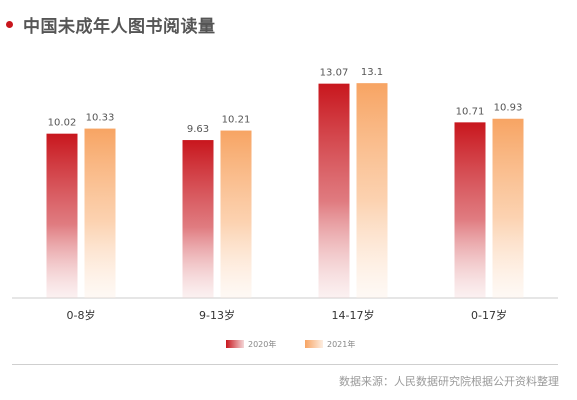 Image resolution: width=577 pixels, height=400 pixels. I want to click on bar-value-label: 10.02, so click(62, 123).